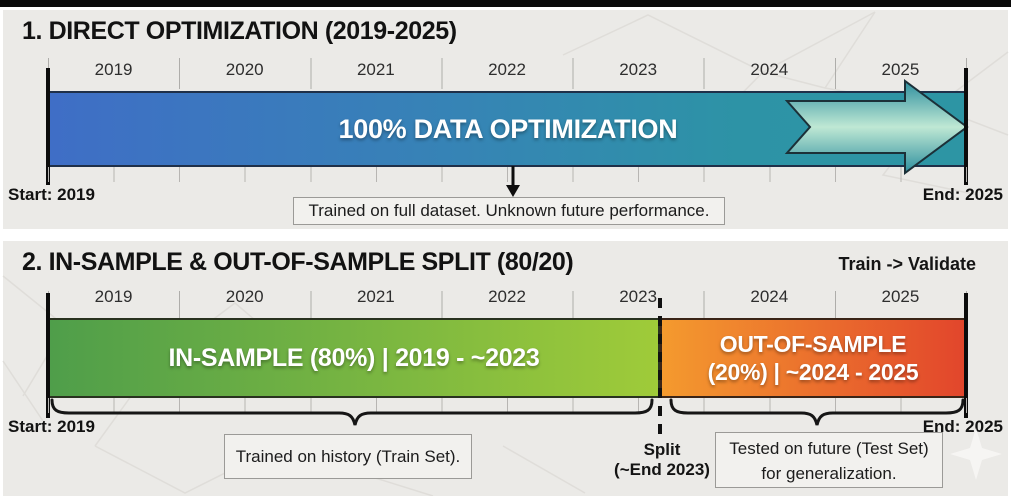 The width and height of the screenshot is (1011, 496). I want to click on out-of-sample-bar-label: OUT-OF-SAMPLE (20%) | ~2024 - 2025, so click(813, 358).